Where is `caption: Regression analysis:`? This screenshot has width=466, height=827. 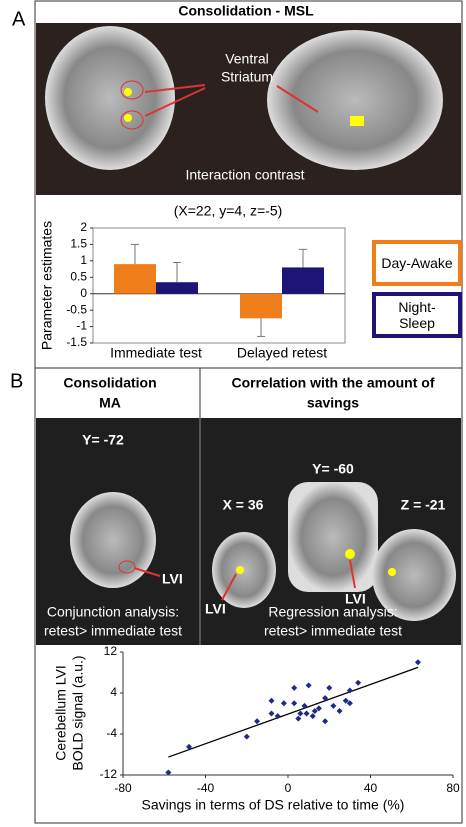 caption: Regression analysis: is located at coordinates (332, 612).